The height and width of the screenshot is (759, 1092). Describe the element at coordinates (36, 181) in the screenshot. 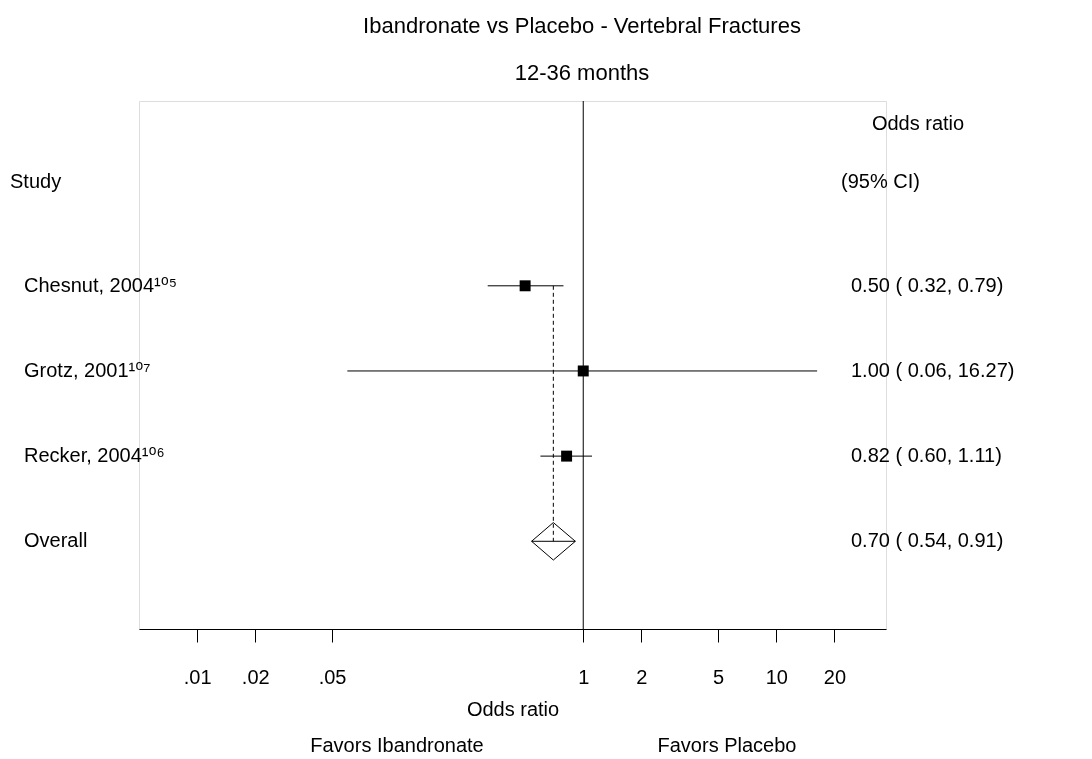

I see `text: Study` at that location.